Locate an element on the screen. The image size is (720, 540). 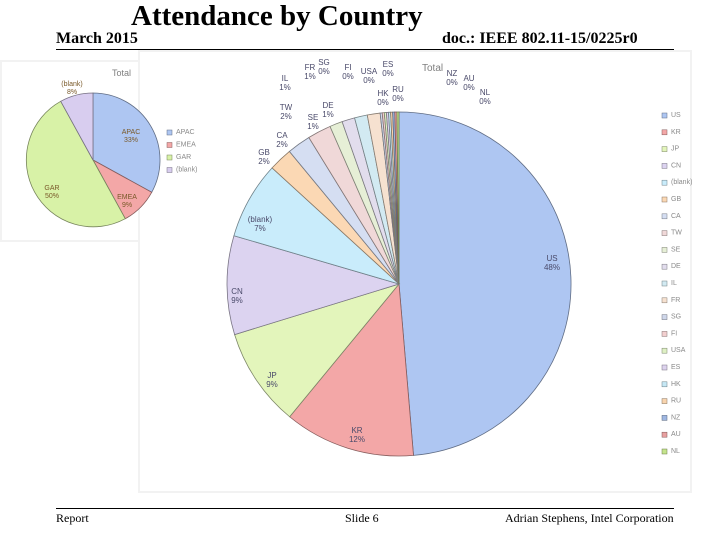
data-label-fr-category: FR is located at coordinates (310, 67).